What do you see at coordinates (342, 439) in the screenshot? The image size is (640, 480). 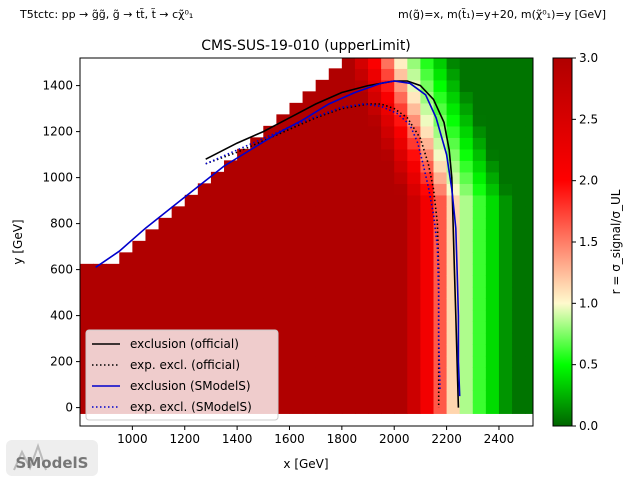 I see `x-tick-label: 1800` at bounding box center [342, 439].